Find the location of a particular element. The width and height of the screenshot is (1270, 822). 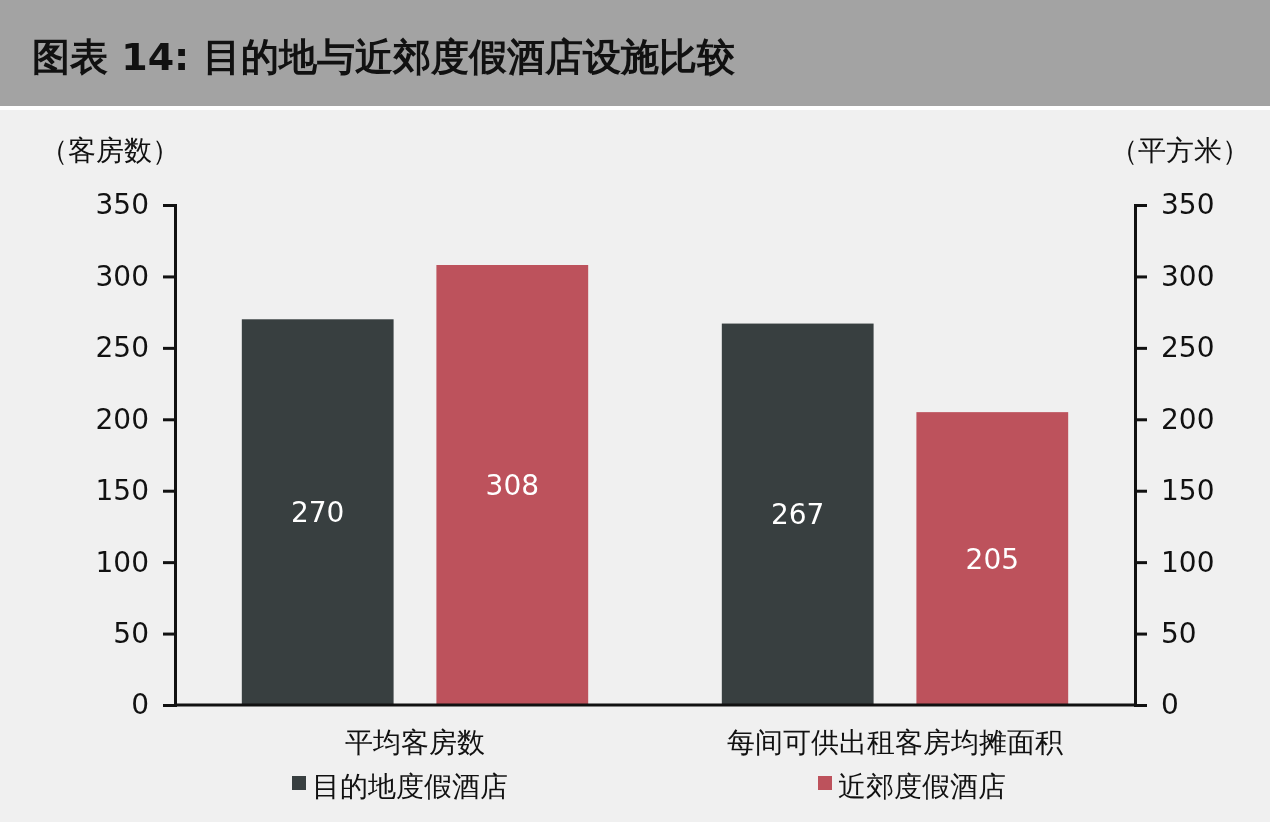

legend-label: 近郊度假酒店 is located at coordinates (922, 786).